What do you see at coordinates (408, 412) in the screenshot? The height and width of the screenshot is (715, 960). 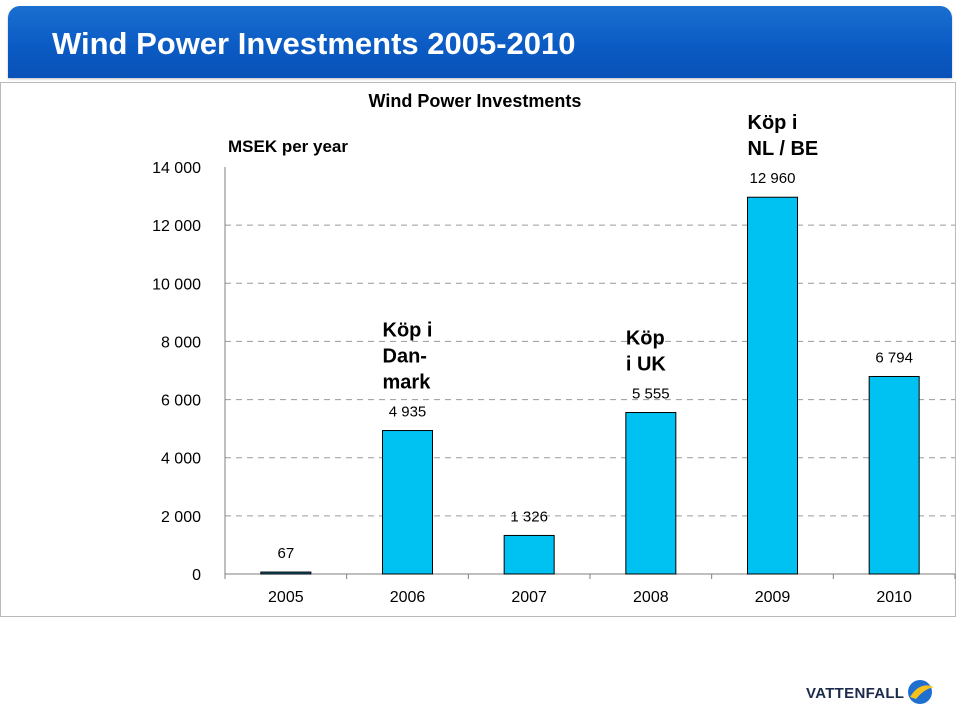 I see `data-label: 4 935` at bounding box center [408, 412].